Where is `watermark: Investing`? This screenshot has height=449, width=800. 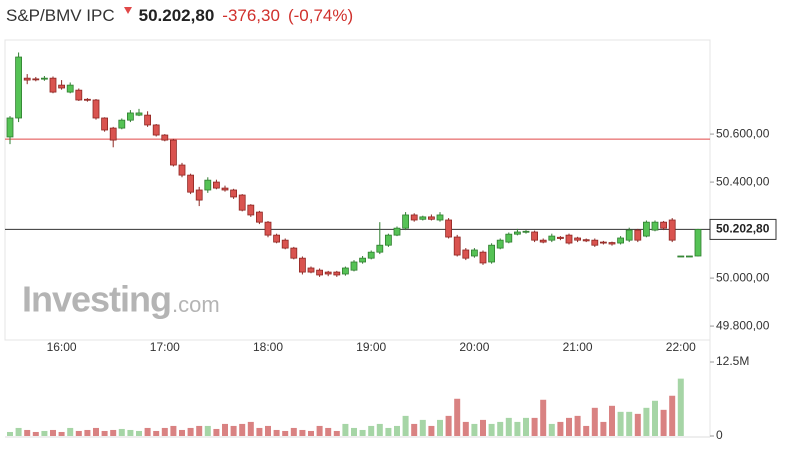
watermark: Investing is located at coordinates (96, 299).